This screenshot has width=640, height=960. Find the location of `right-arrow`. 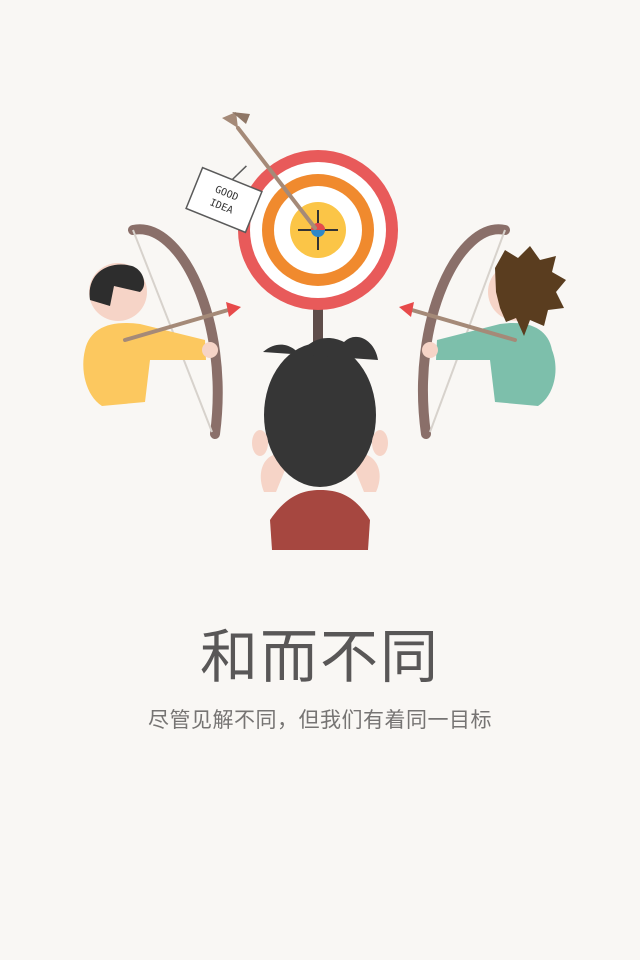

right-arrow is located at coordinates (460, 324).